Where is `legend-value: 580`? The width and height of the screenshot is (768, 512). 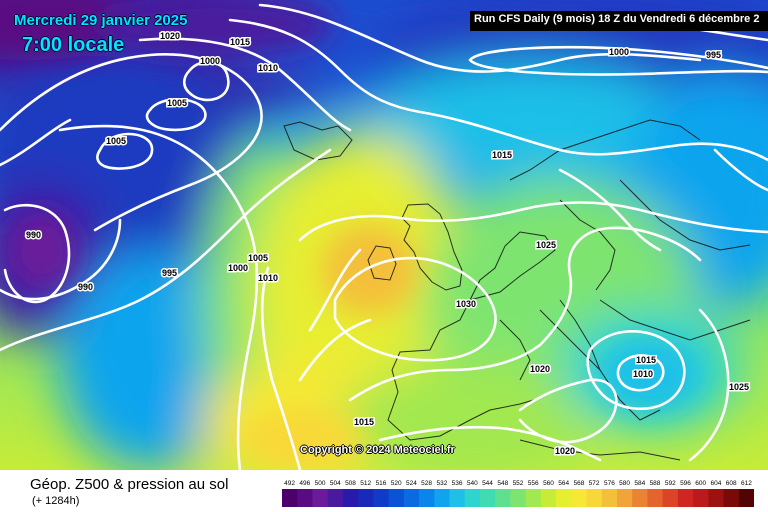
legend-value: 580 is located at coordinates (624, 483).